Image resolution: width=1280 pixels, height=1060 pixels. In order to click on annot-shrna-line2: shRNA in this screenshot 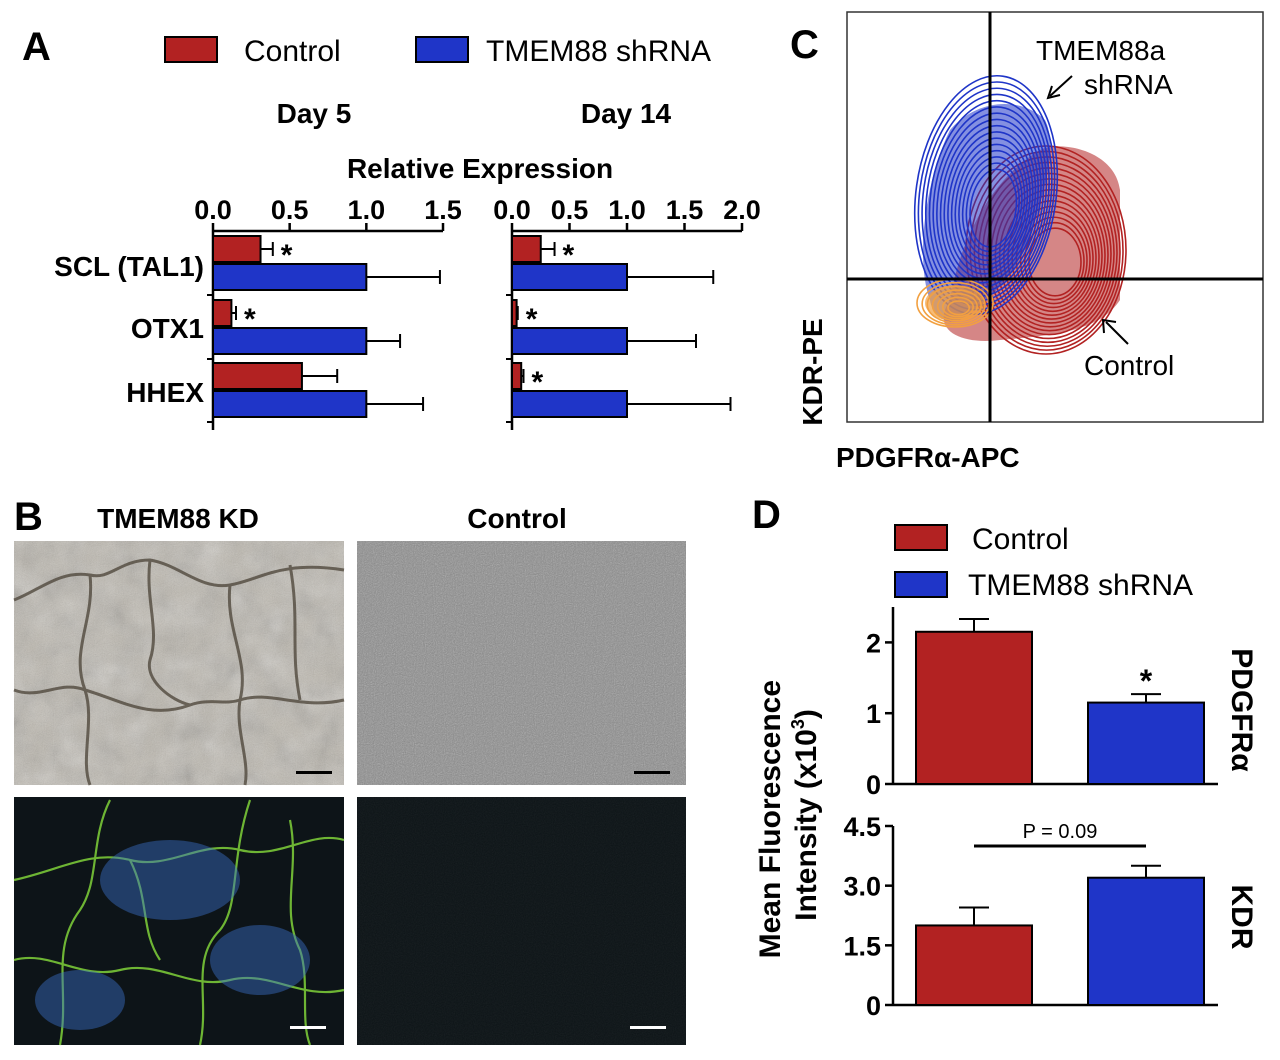, I will do `click(1128, 84)`.